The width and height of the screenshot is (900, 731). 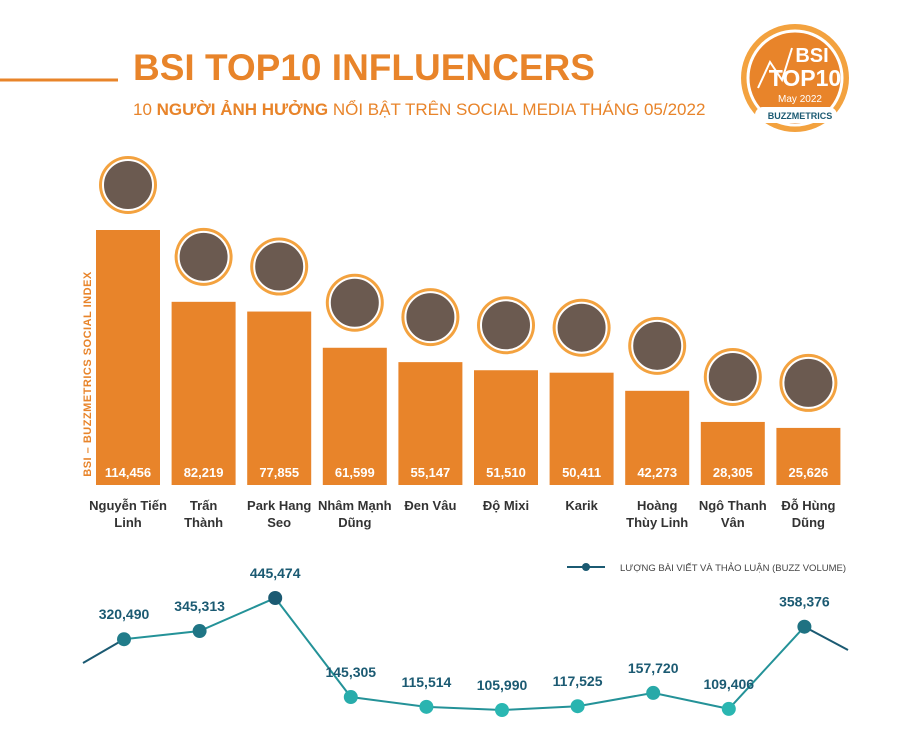 I want to click on logo: BSI TOP10 May 2022 BUZZMETRICS, so click(x=795, y=78).